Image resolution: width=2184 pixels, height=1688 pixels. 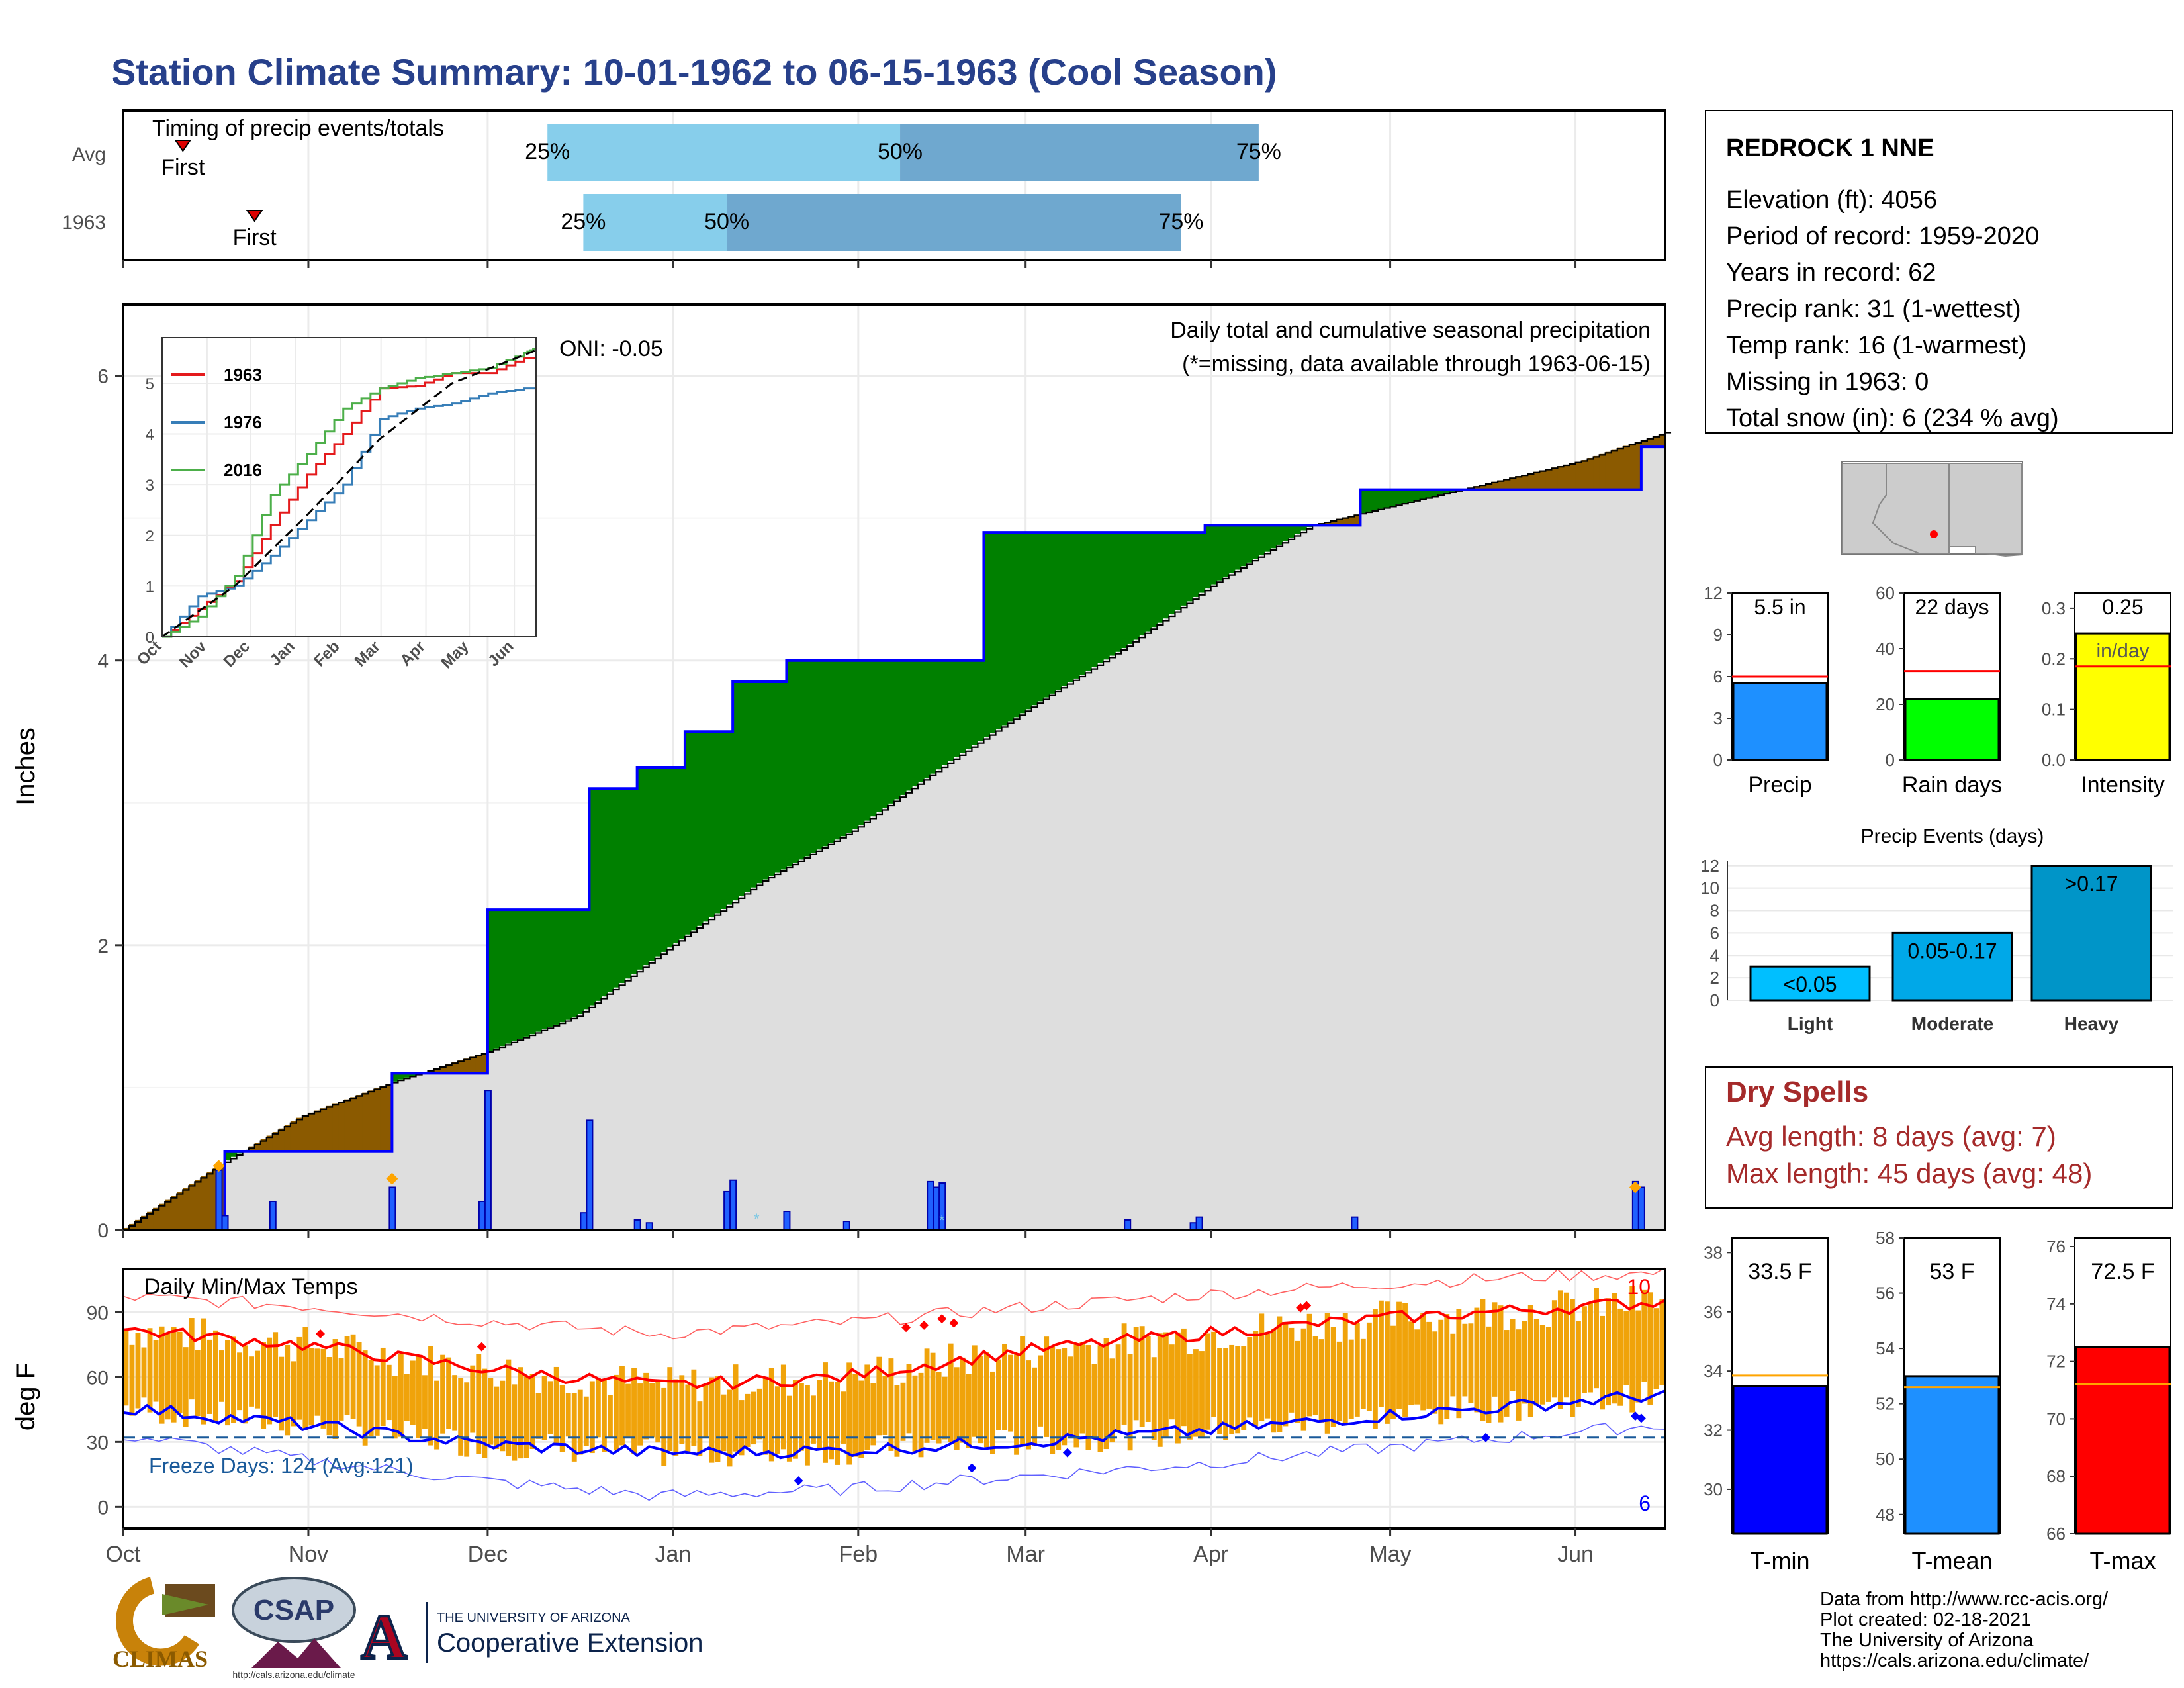 I want to click on temp-bar-2-tick-2: 70, so click(x=2056, y=1419).